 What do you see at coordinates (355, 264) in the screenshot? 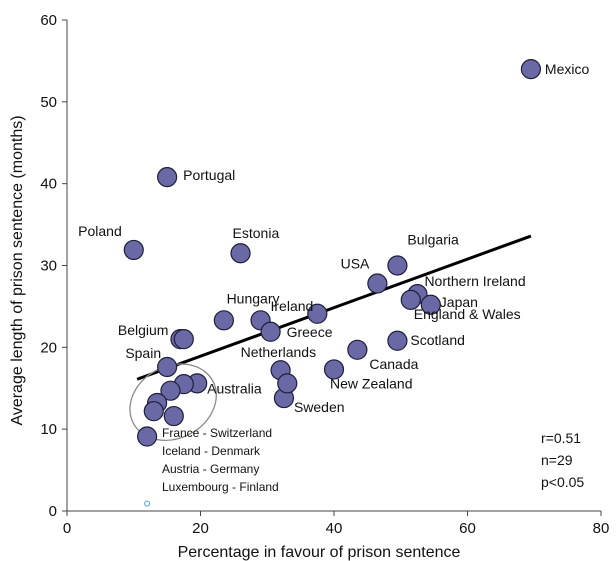
I see `point-label: USA` at bounding box center [355, 264].